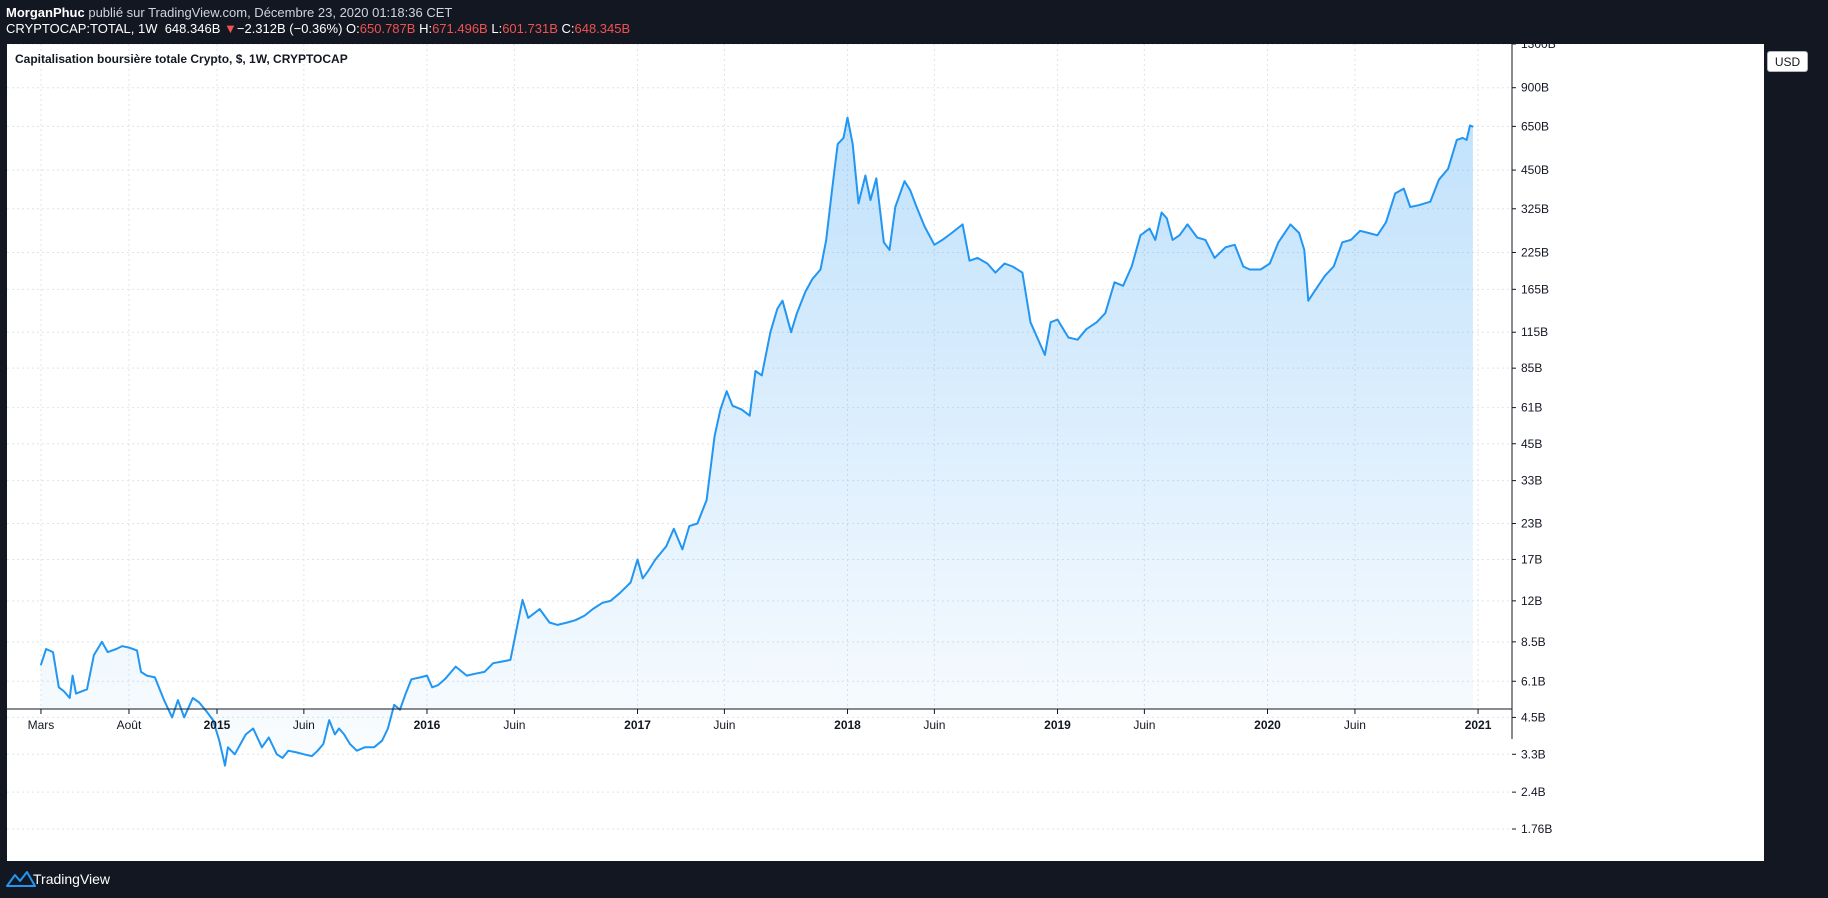 This screenshot has width=1828, height=898. Describe the element at coordinates (1531, 601) in the screenshot. I see `y-tick-label: 12B` at that location.